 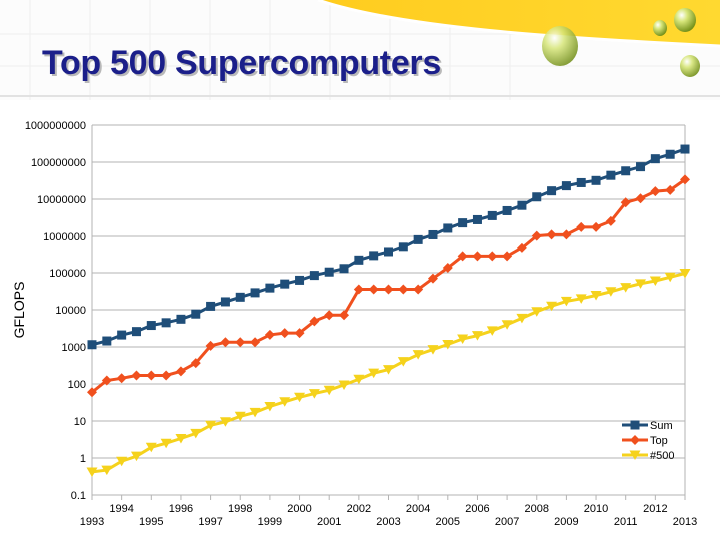 I want to click on y-tick-label: 100000, so click(x=67, y=274).